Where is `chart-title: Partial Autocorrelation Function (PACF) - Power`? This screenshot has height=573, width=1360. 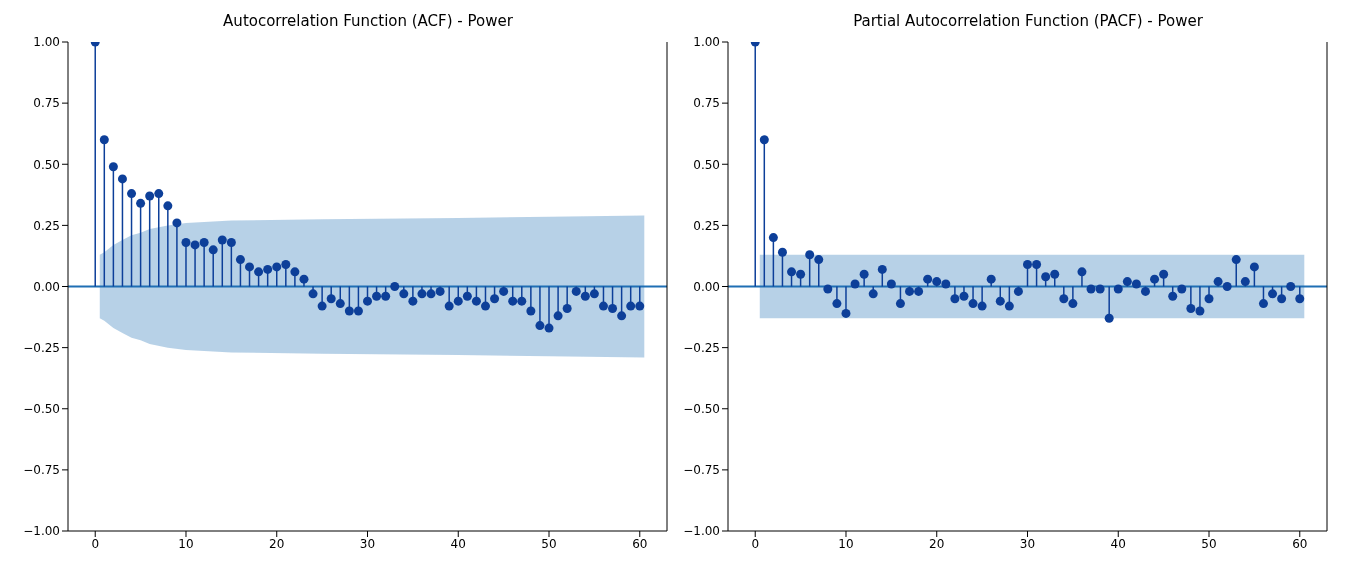
chart-title: Partial Autocorrelation Function (PACF) - Power is located at coordinates (1028, 21).